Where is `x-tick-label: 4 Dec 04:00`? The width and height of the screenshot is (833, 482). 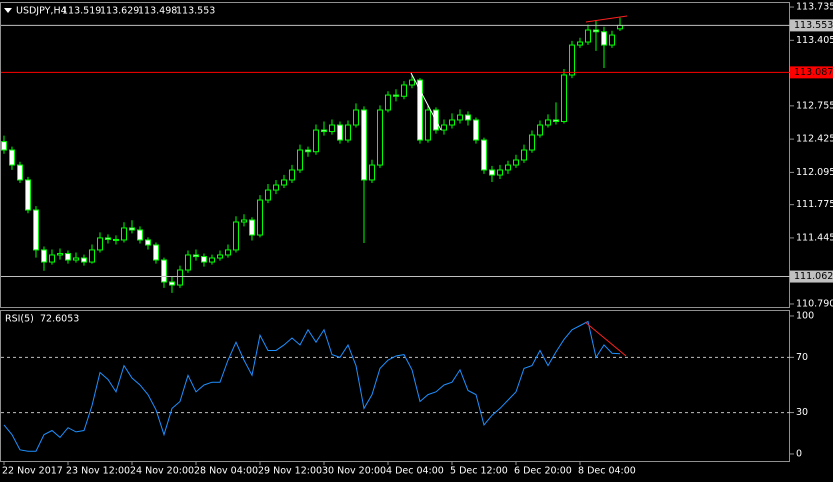 x-tick-label: 4 Dec 04:00 is located at coordinates (415, 471).